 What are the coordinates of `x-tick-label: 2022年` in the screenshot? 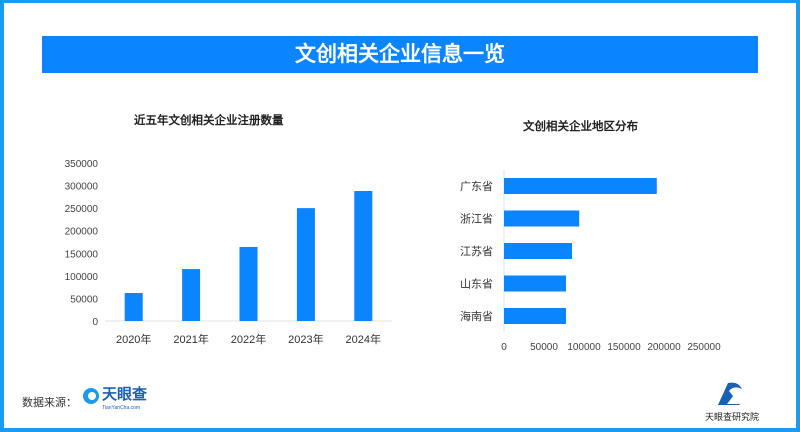 It's located at (248, 339).